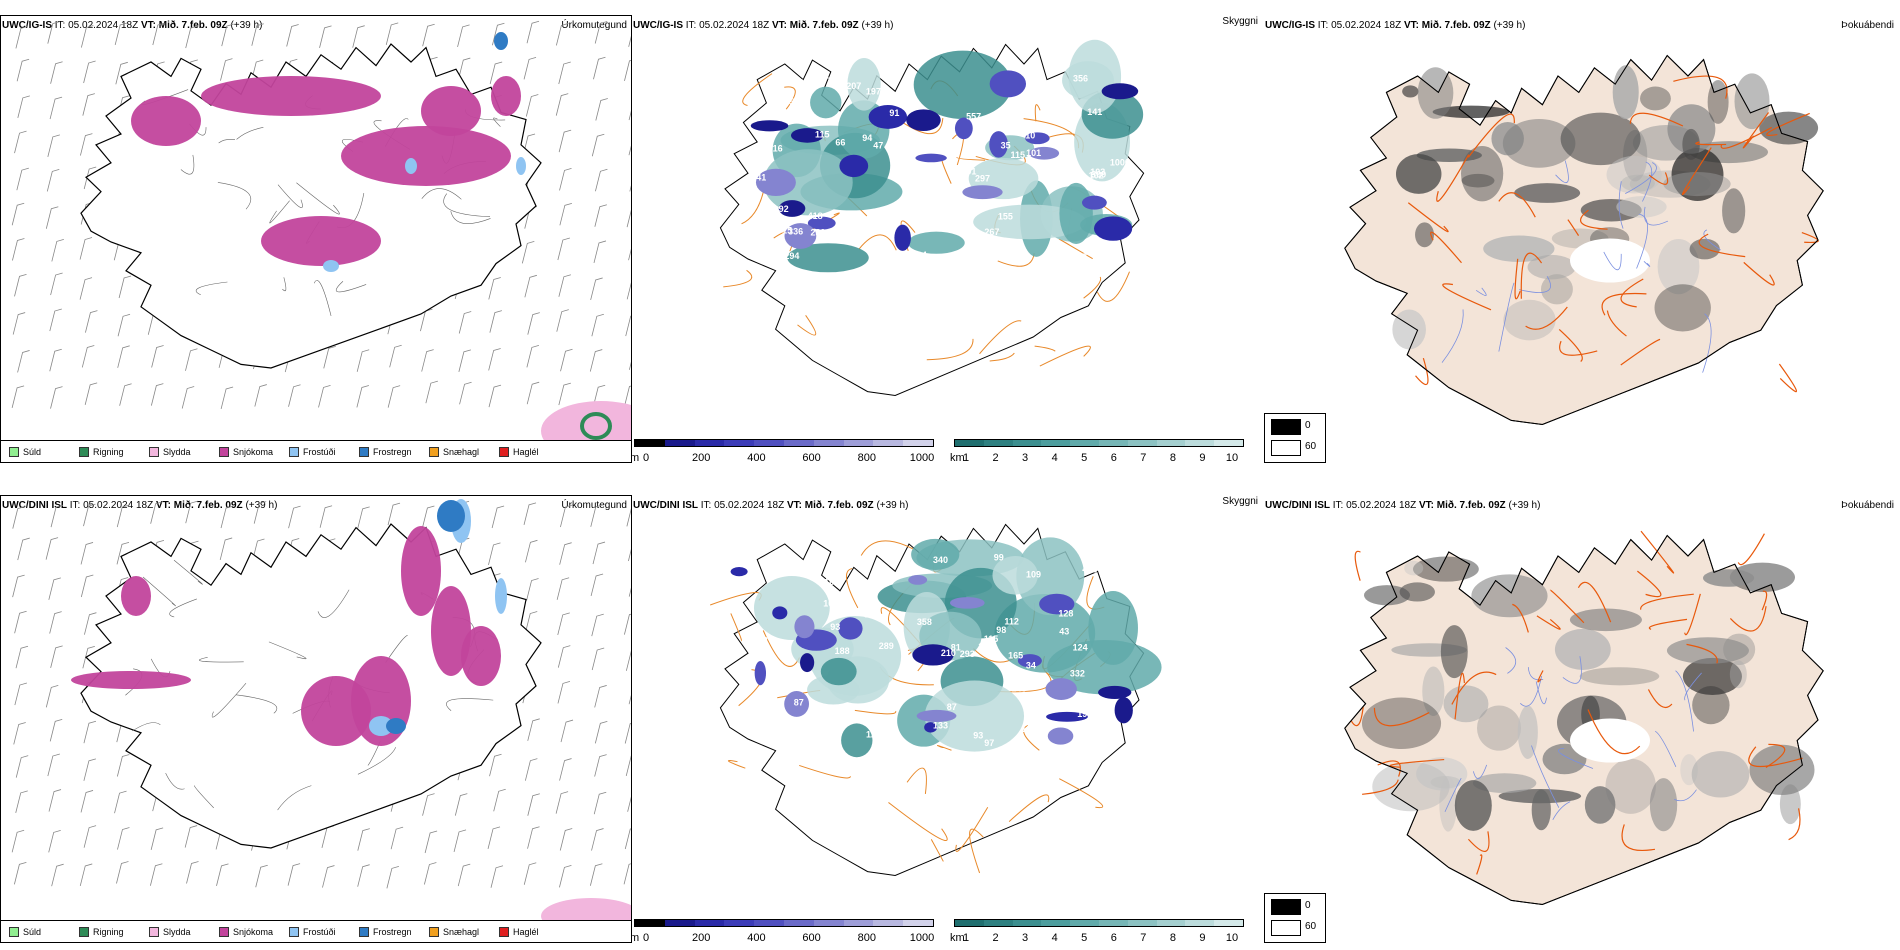 This screenshot has height=950, width=1900. What do you see at coordinates (461, 932) in the screenshot?
I see `legend-label: Snæhagl` at bounding box center [461, 932].